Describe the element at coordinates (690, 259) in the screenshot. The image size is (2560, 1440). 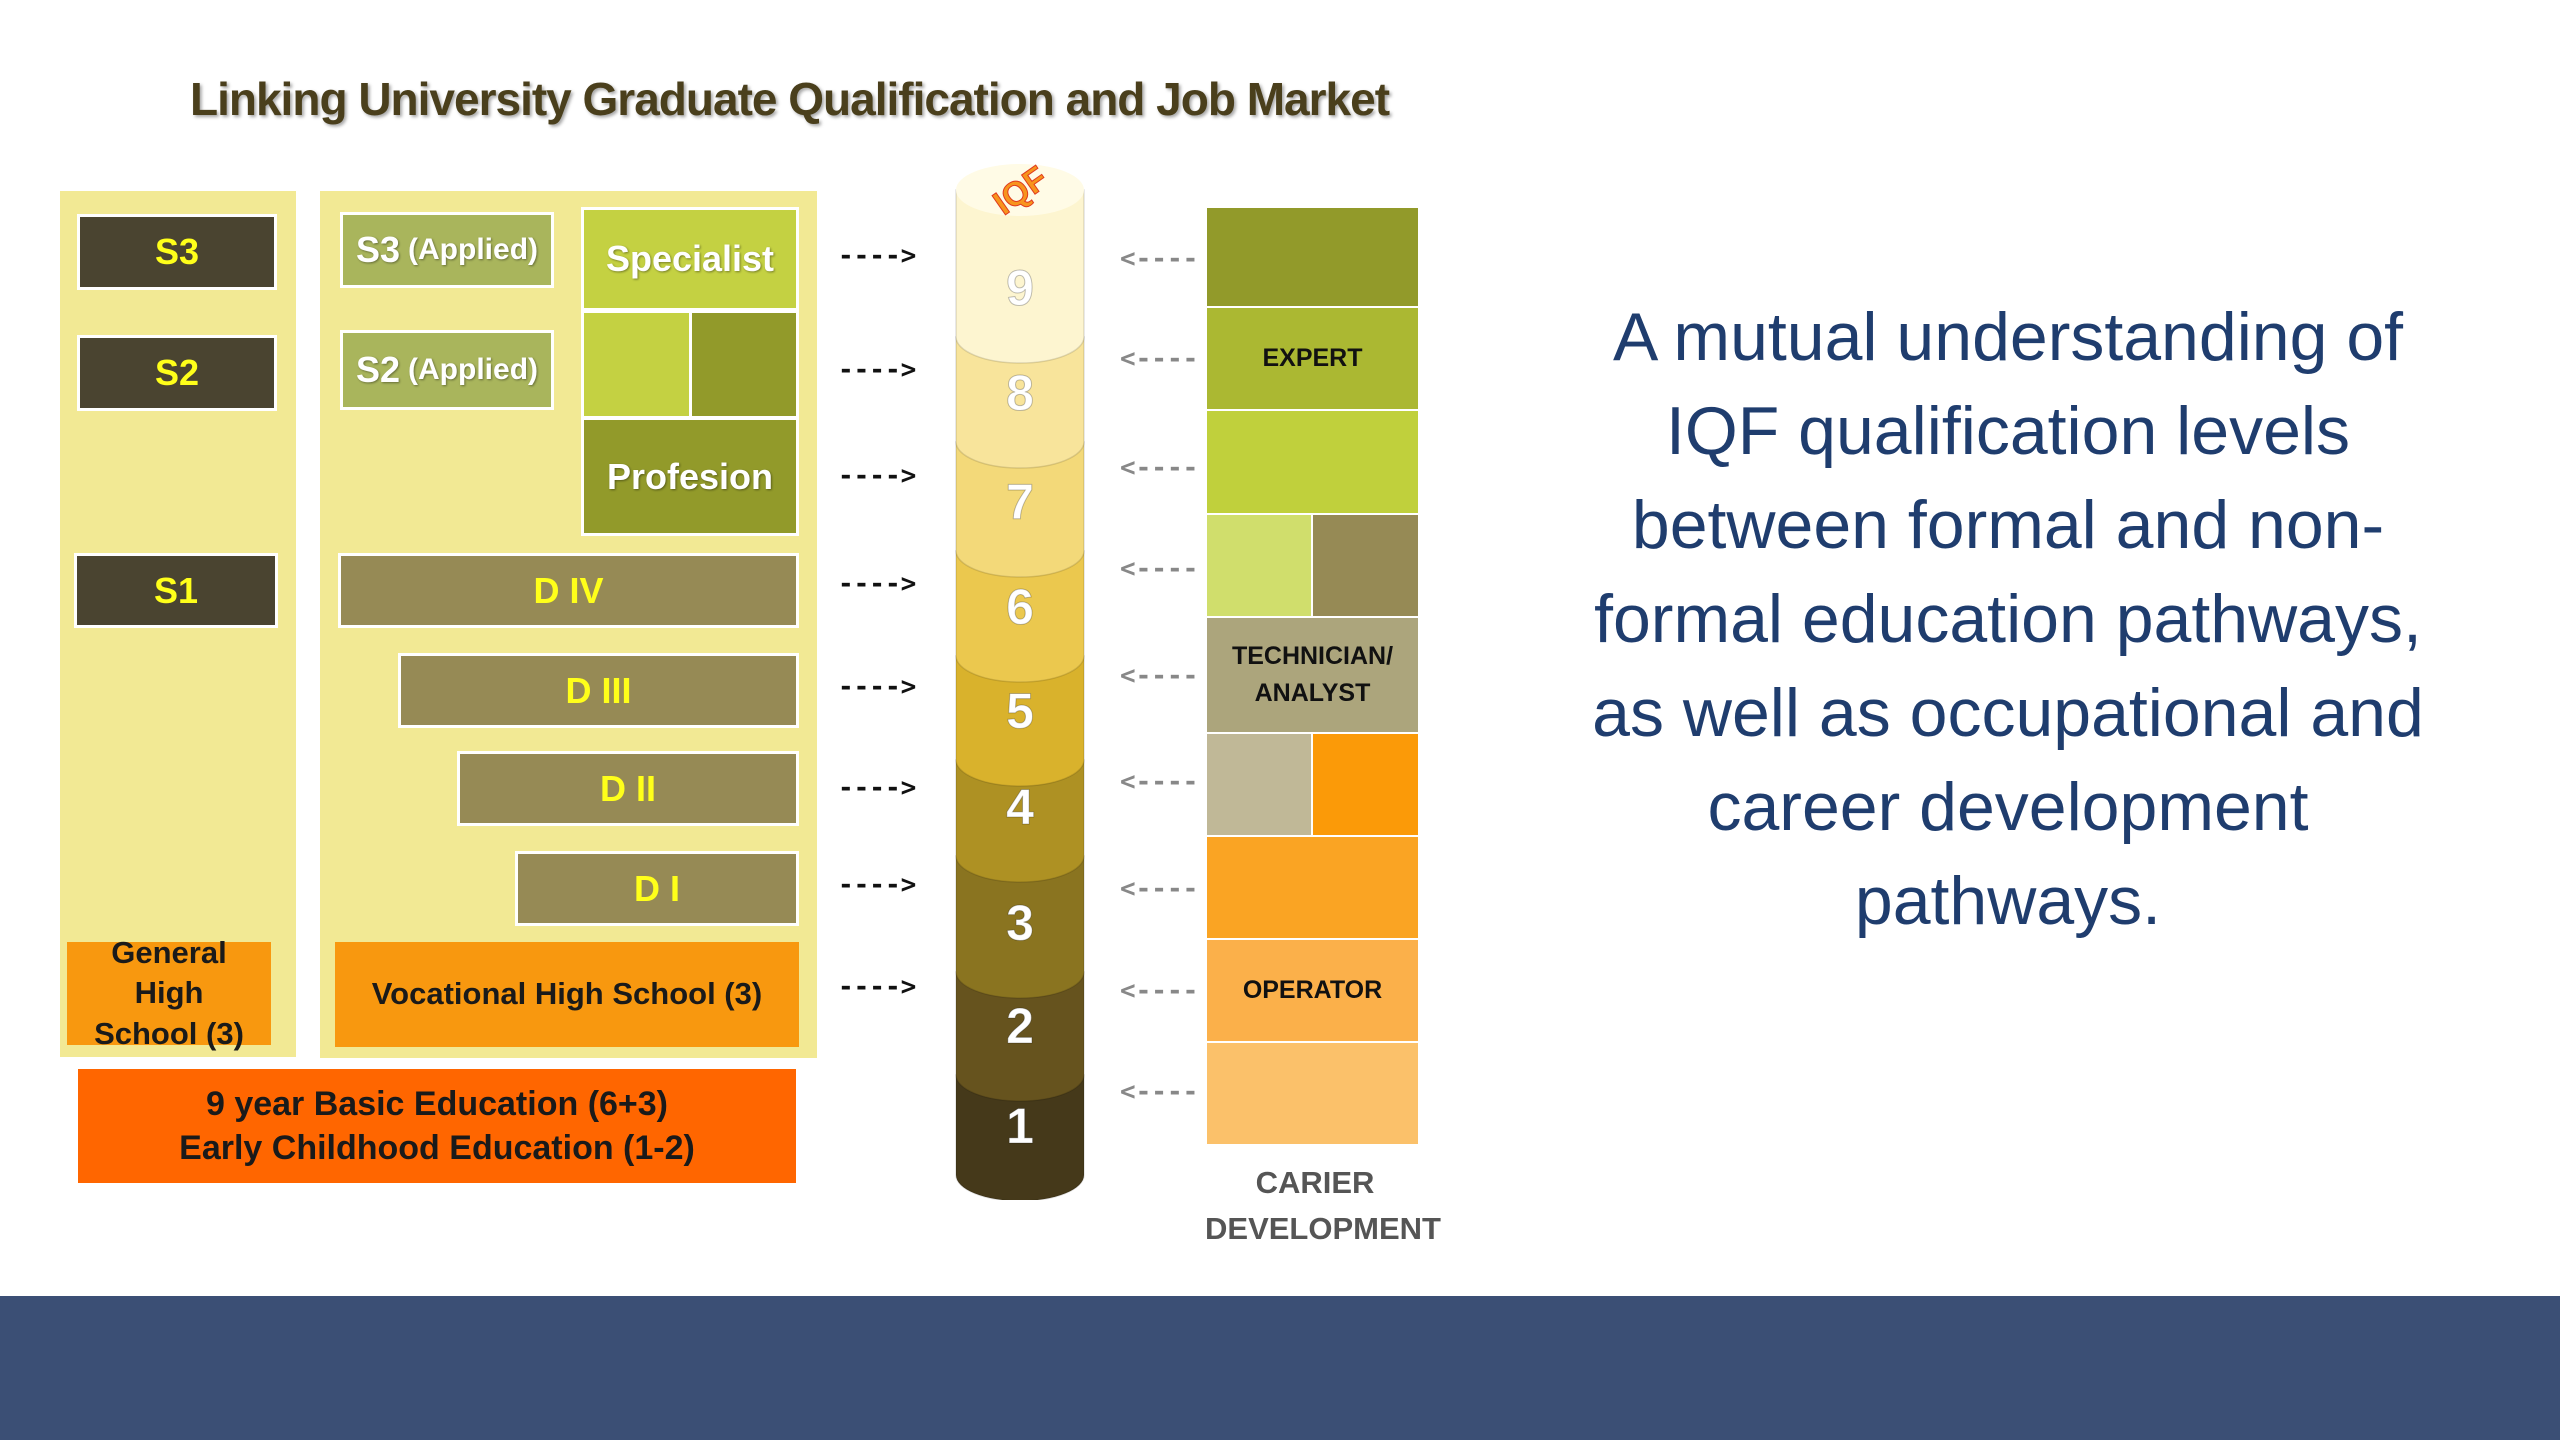
I see `specialist-box: Specialist` at that location.